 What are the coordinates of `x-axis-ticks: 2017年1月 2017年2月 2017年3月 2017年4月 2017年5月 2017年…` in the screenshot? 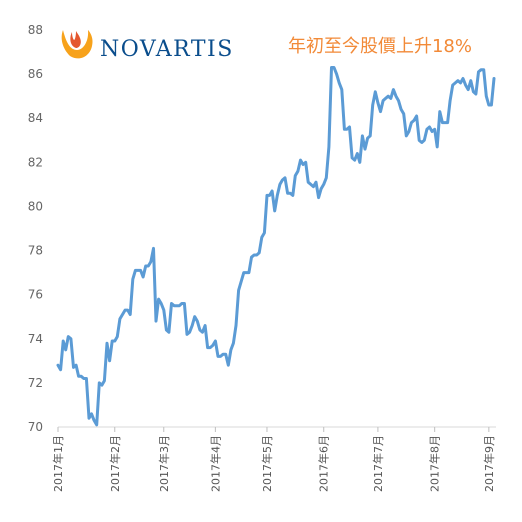 It's located at (273, 463).